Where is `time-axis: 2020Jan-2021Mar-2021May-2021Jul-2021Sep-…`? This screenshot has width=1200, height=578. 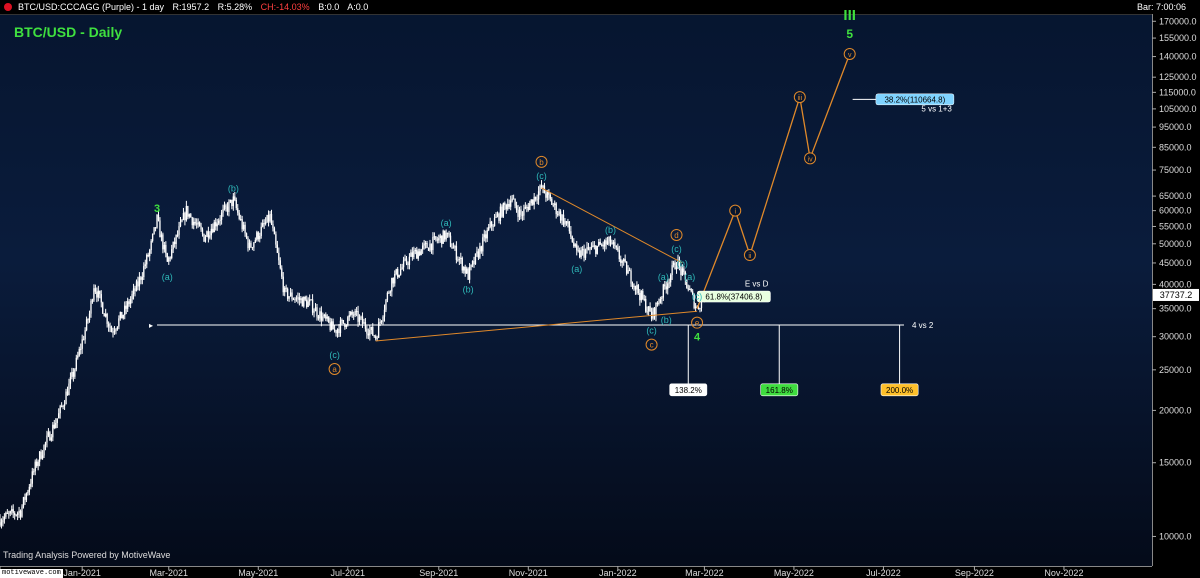
time-axis: 2020Jan-2021Mar-2021May-2021Jul-2021Sep-… is located at coordinates (600, 572).